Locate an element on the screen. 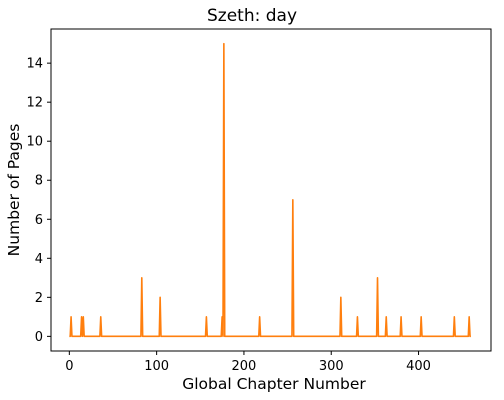 This screenshot has height=400, width=504. x-axis-label: Global Chapter Number is located at coordinates (274, 384).